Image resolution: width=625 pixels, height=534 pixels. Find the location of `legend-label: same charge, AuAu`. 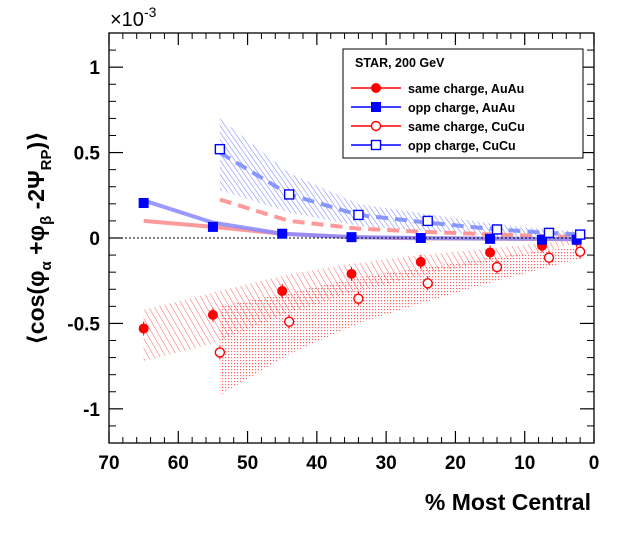

legend-label: same charge, AuAu is located at coordinates (466, 89).